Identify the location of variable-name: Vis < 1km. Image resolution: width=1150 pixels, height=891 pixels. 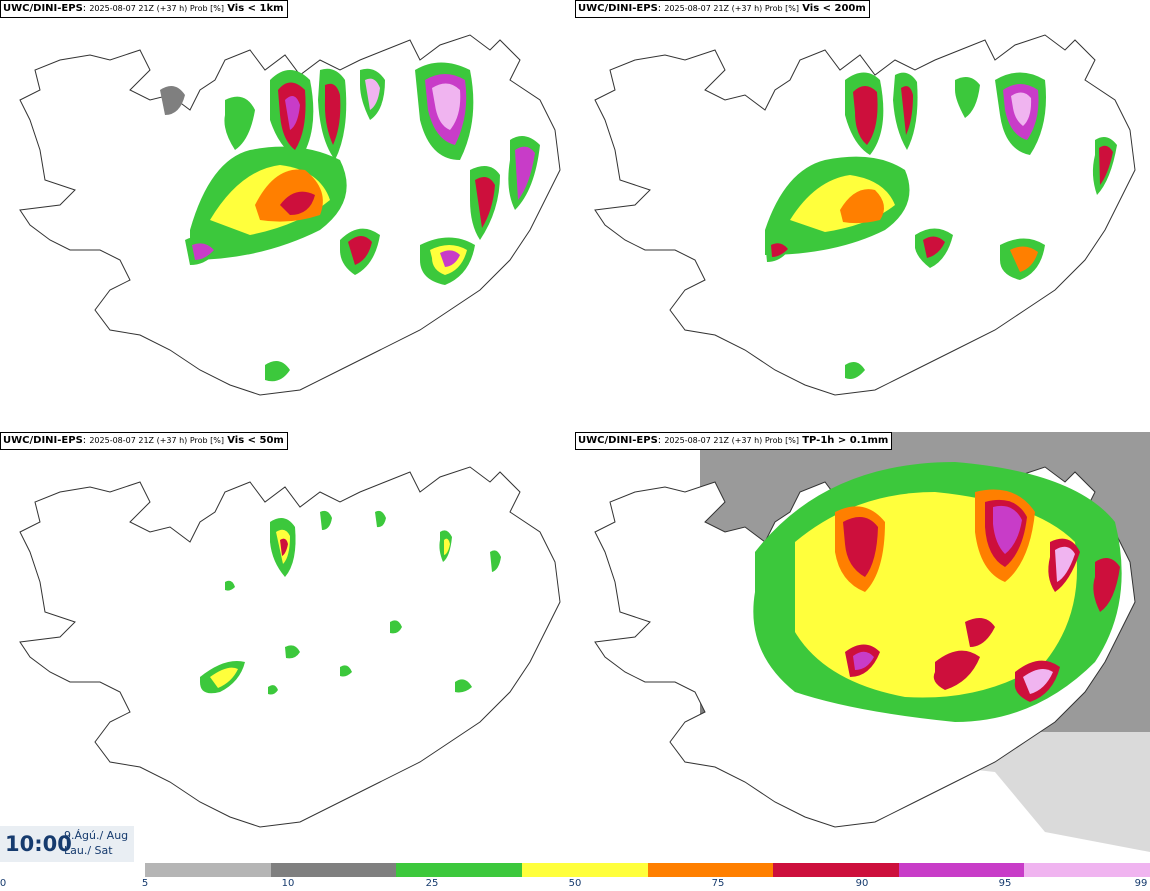
(255, 8).